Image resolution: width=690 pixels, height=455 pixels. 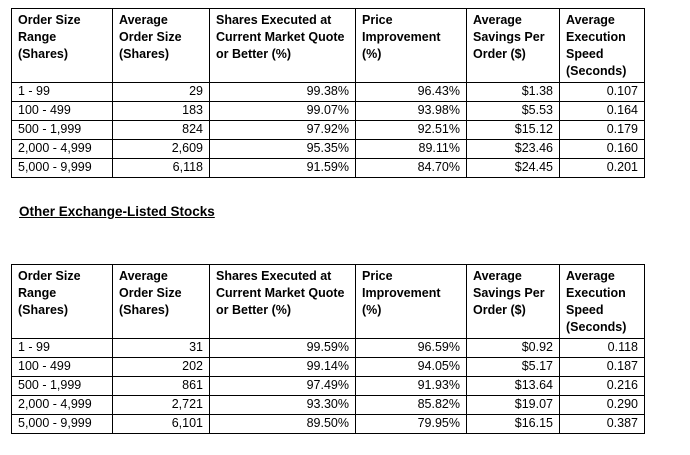 I want to click on shares-executed-cell: 97.92%, so click(x=282, y=130).